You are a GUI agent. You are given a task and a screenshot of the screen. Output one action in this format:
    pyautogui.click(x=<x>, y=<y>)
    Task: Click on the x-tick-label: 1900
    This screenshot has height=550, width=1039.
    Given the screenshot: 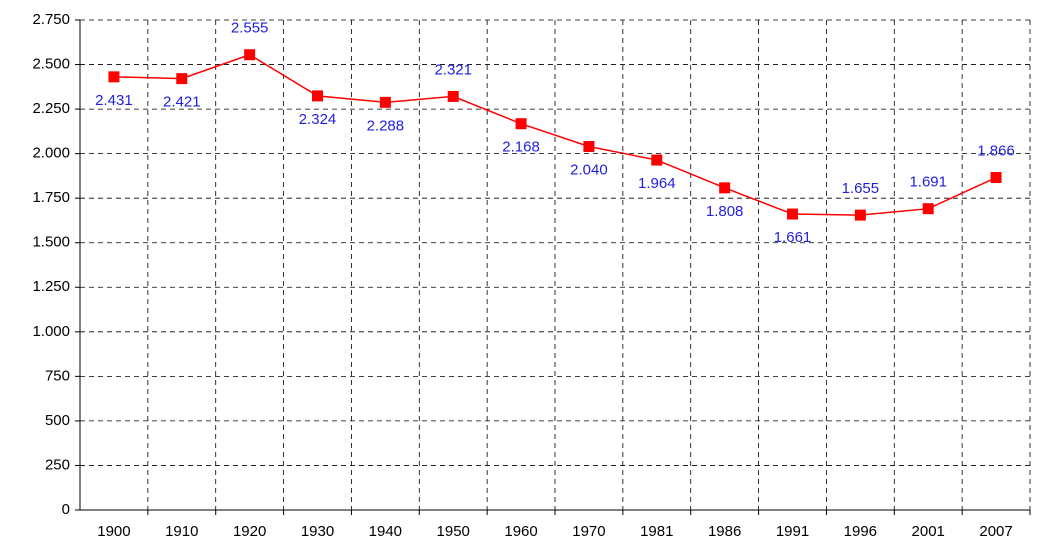 What is the action you would take?
    pyautogui.click(x=113, y=531)
    